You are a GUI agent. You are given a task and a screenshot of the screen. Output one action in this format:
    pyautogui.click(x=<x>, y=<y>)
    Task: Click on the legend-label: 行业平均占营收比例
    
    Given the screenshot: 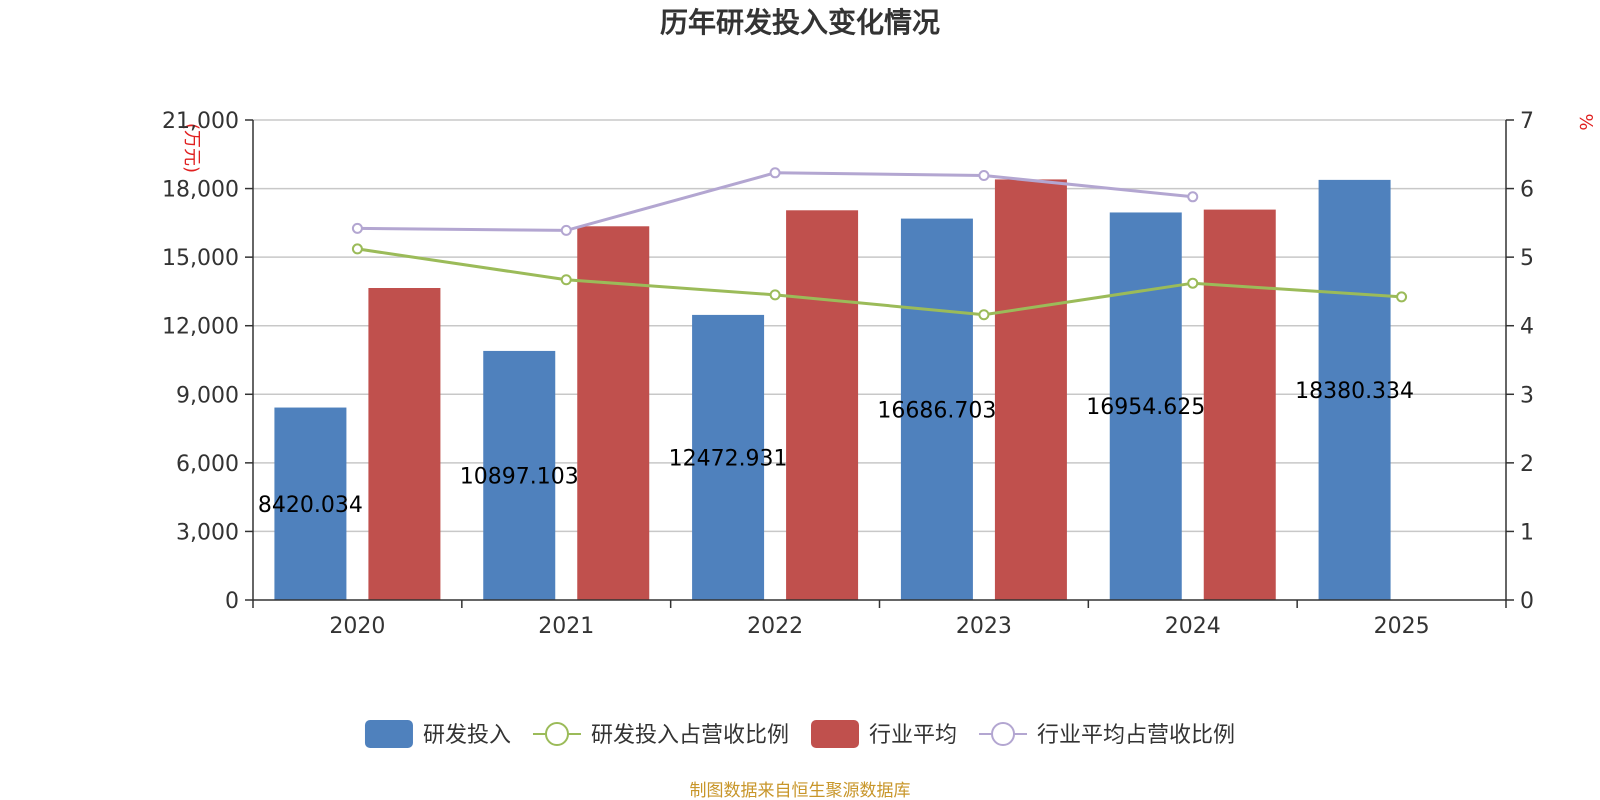 What is the action you would take?
    pyautogui.click(x=1136, y=735)
    